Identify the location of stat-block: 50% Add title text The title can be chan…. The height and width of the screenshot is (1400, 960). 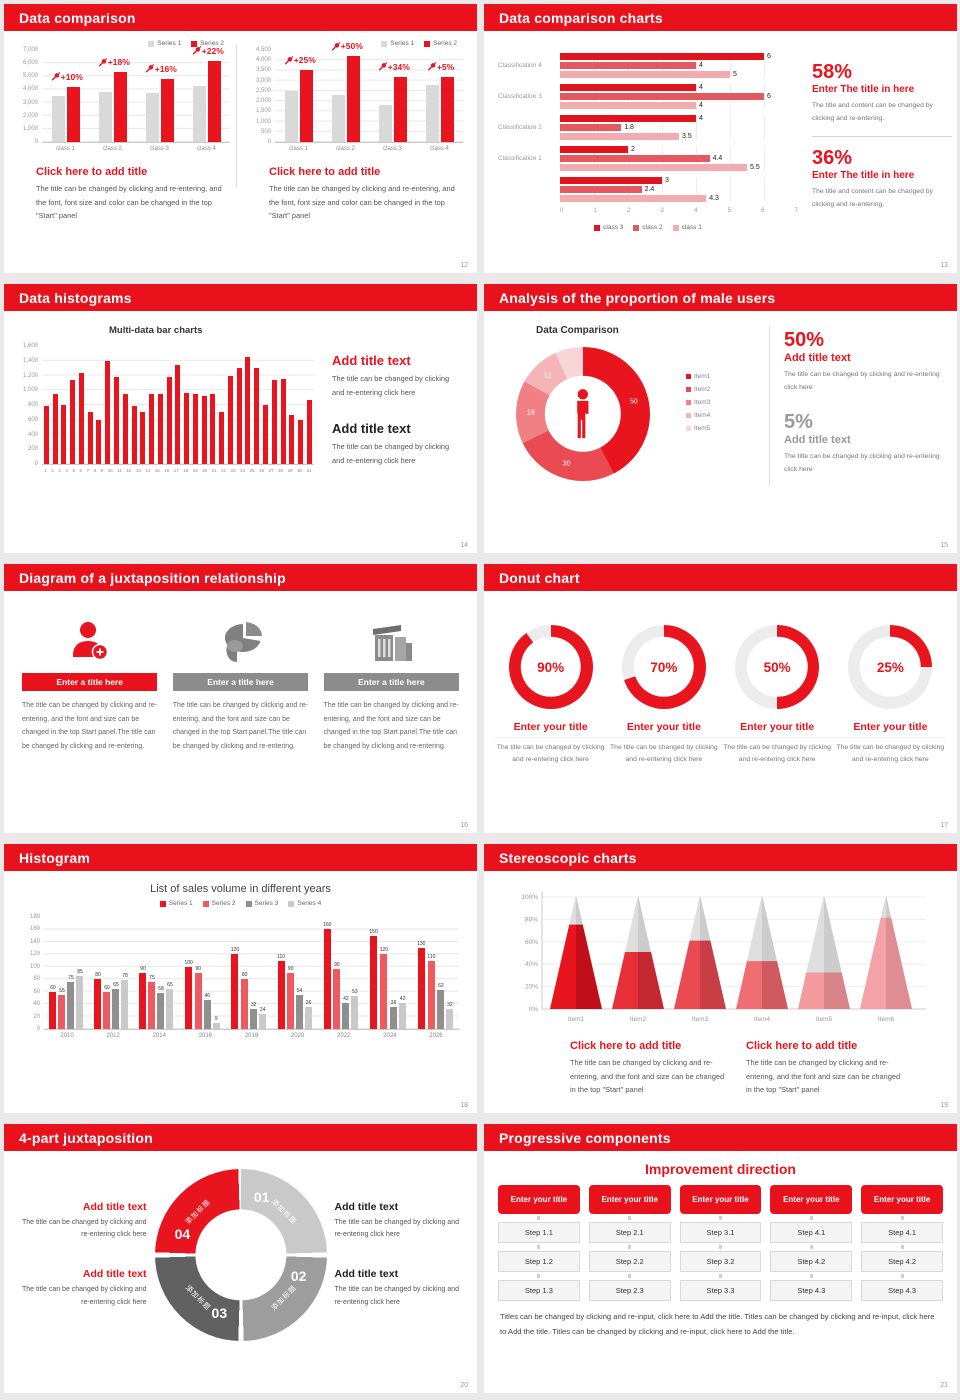
(864, 362).